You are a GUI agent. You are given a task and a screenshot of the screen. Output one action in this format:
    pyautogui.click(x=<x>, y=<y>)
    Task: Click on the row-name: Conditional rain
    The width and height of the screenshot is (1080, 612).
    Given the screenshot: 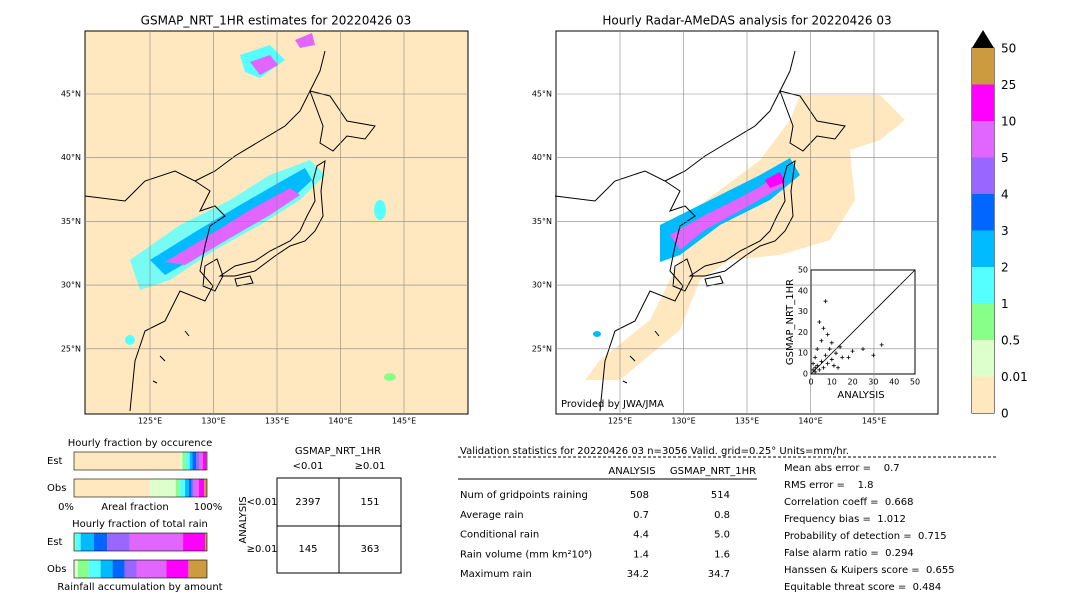 What is the action you would take?
    pyautogui.click(x=499, y=535)
    